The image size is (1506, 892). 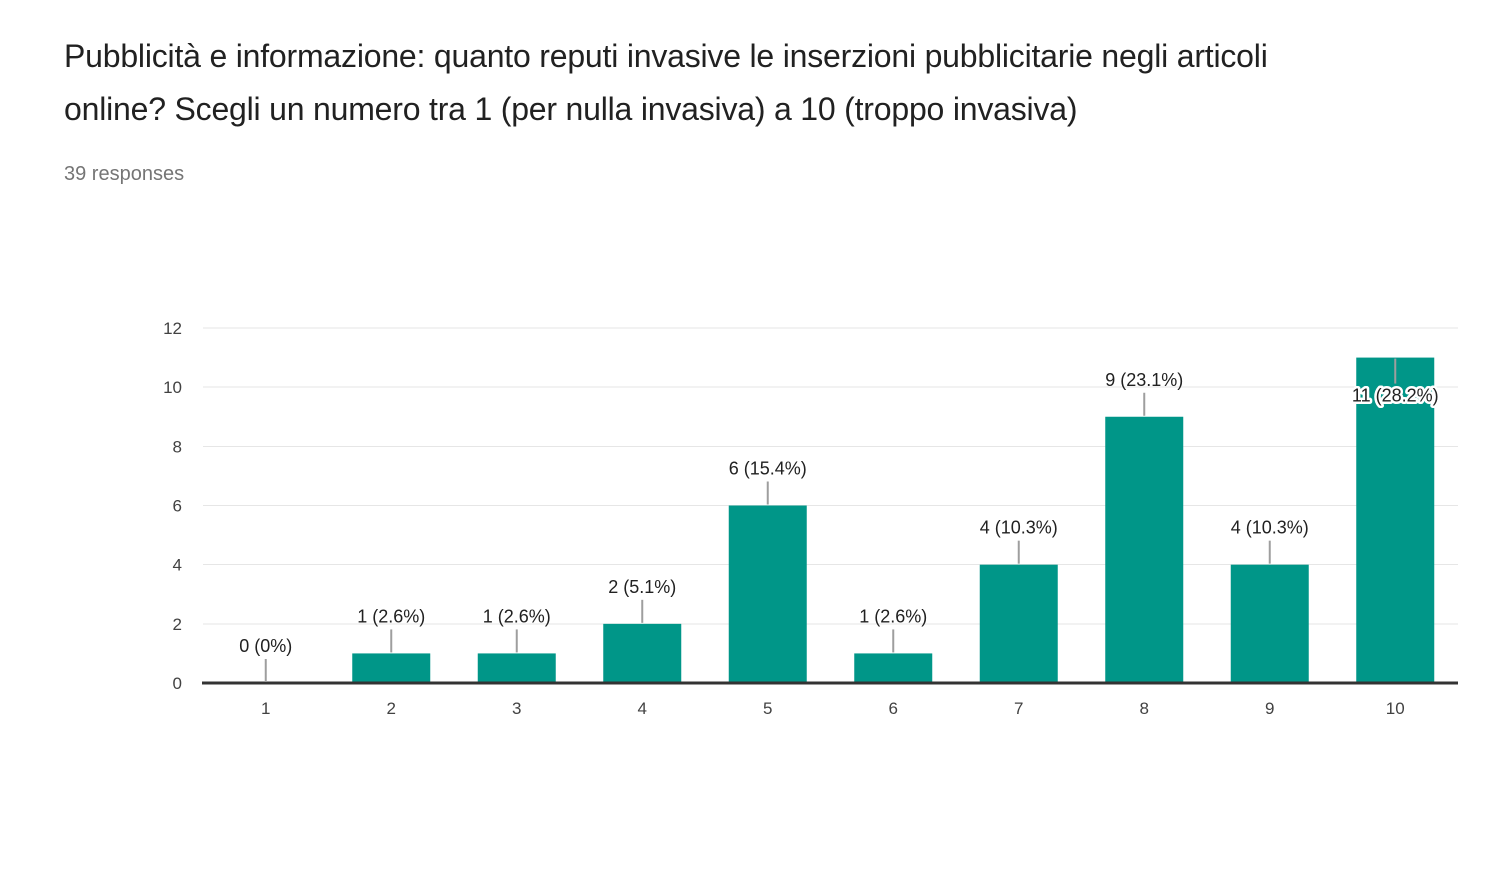 What do you see at coordinates (172, 328) in the screenshot?
I see `y-axis-tick-label: 12` at bounding box center [172, 328].